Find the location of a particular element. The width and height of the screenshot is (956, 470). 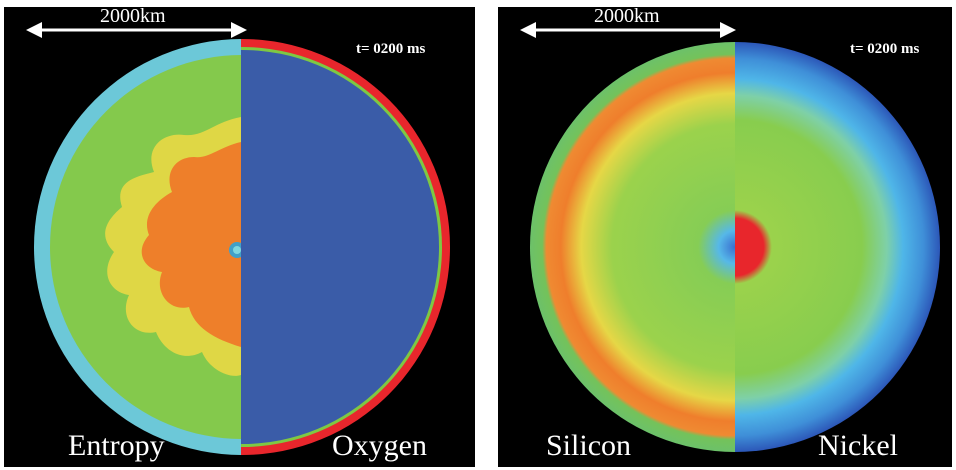

nickel-label: Nickel is located at coordinates (858, 445).